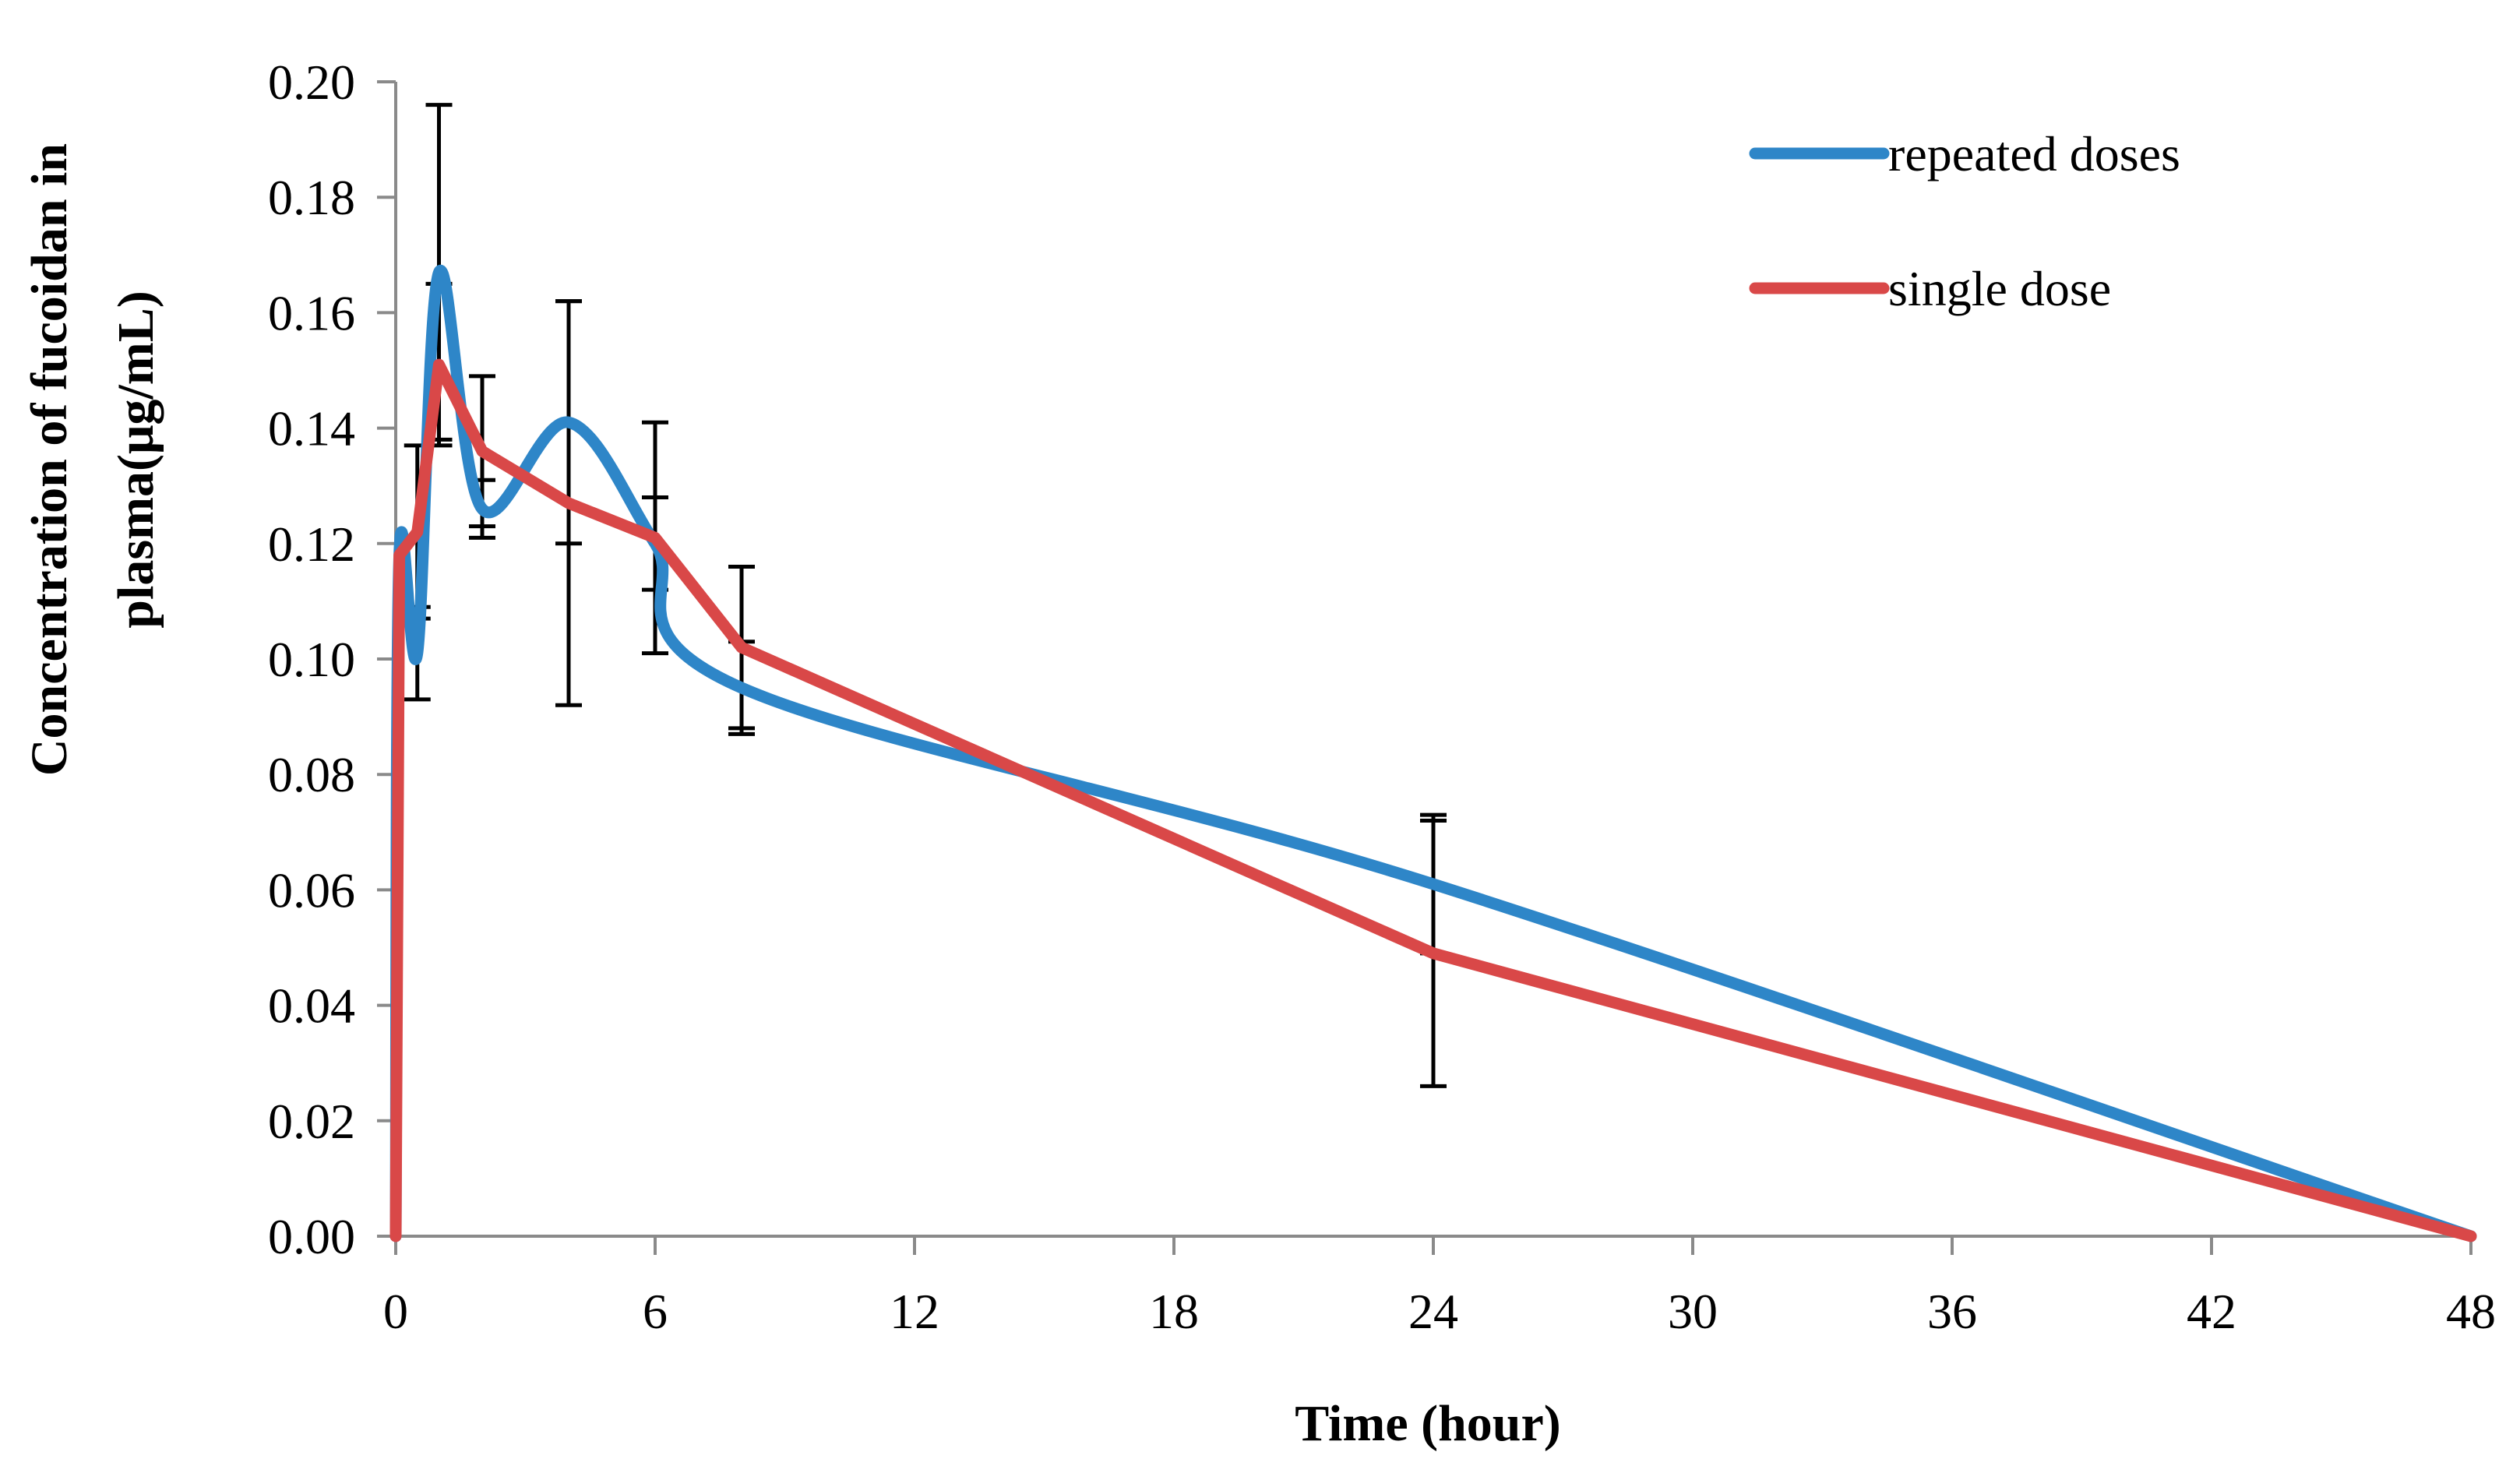 The height and width of the screenshot is (1466, 2520). I want to click on y-tick-label: 0.12, so click(311, 544).